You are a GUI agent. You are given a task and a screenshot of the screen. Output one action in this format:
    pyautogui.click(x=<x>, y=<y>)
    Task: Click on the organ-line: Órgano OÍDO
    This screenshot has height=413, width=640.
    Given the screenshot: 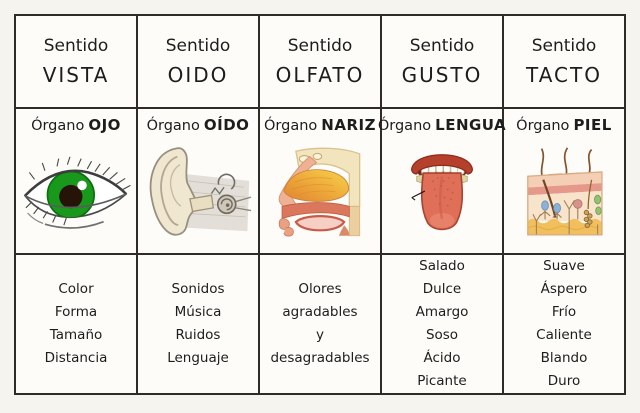 What is the action you would take?
    pyautogui.click(x=198, y=125)
    